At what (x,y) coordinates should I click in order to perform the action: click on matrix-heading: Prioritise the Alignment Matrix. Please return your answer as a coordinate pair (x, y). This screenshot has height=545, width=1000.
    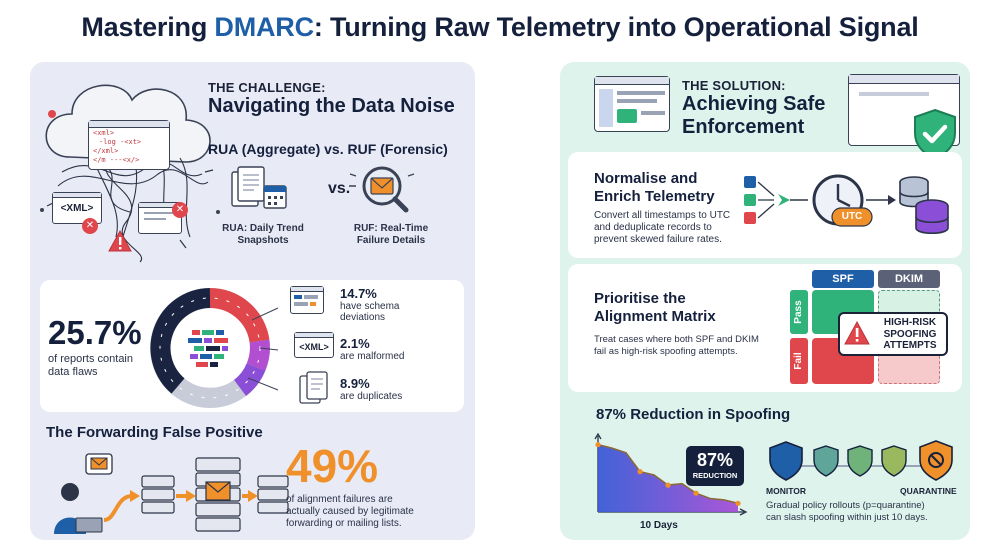
    Looking at the image, I should click on (655, 307).